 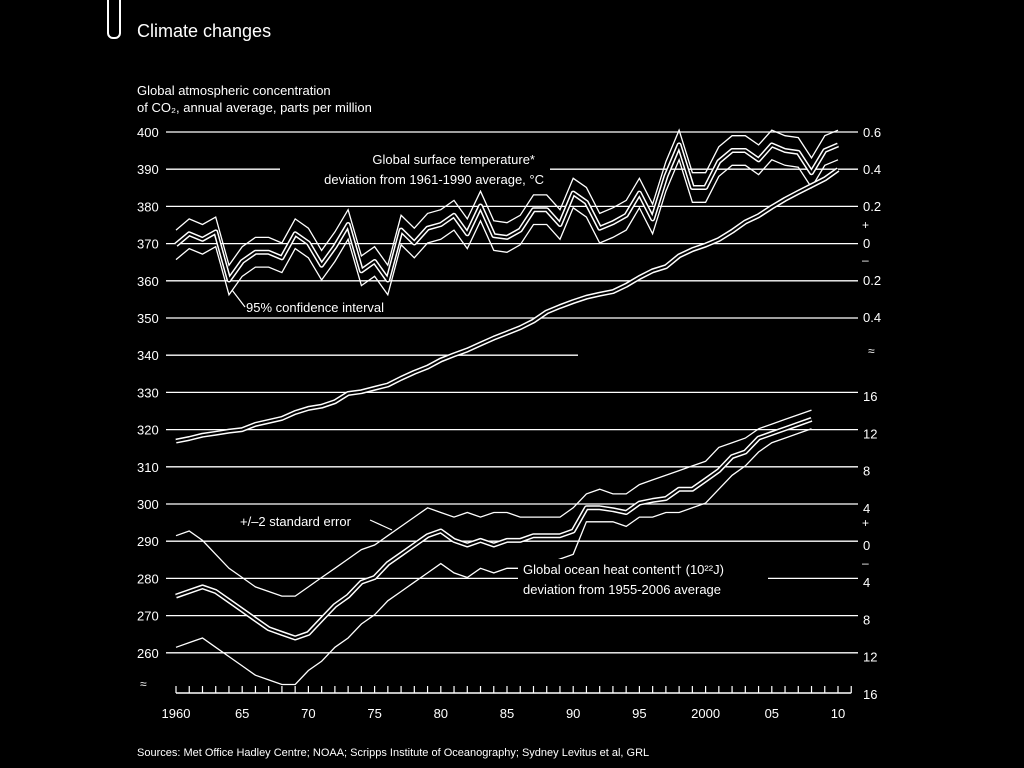 What do you see at coordinates (866, 243) in the screenshot?
I see `right-top-tick-label: 0` at bounding box center [866, 243].